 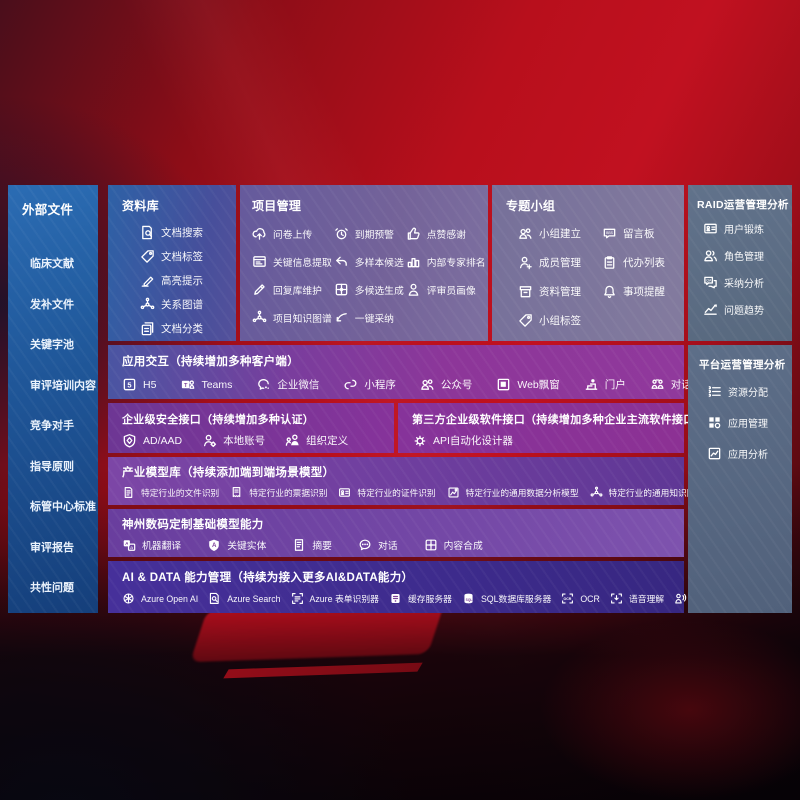 I want to click on bbs-icon: BBS, so click(x=609, y=233).